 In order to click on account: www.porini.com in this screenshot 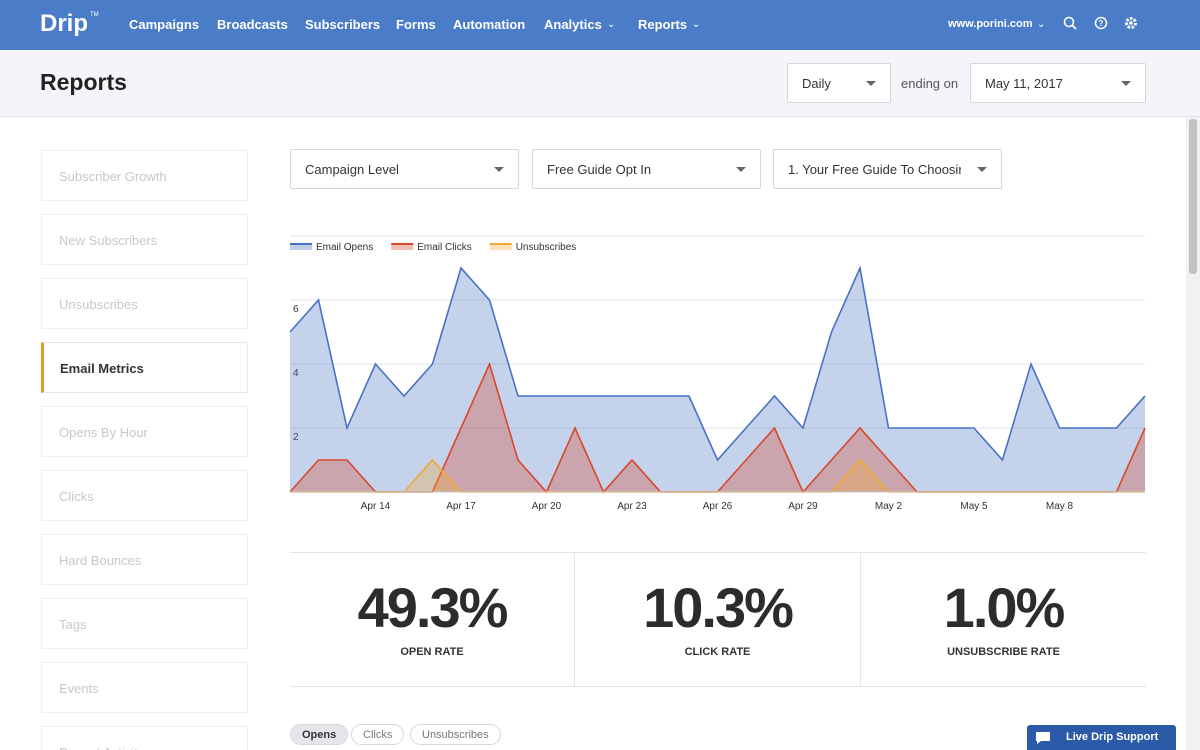, I will do `click(990, 24)`.